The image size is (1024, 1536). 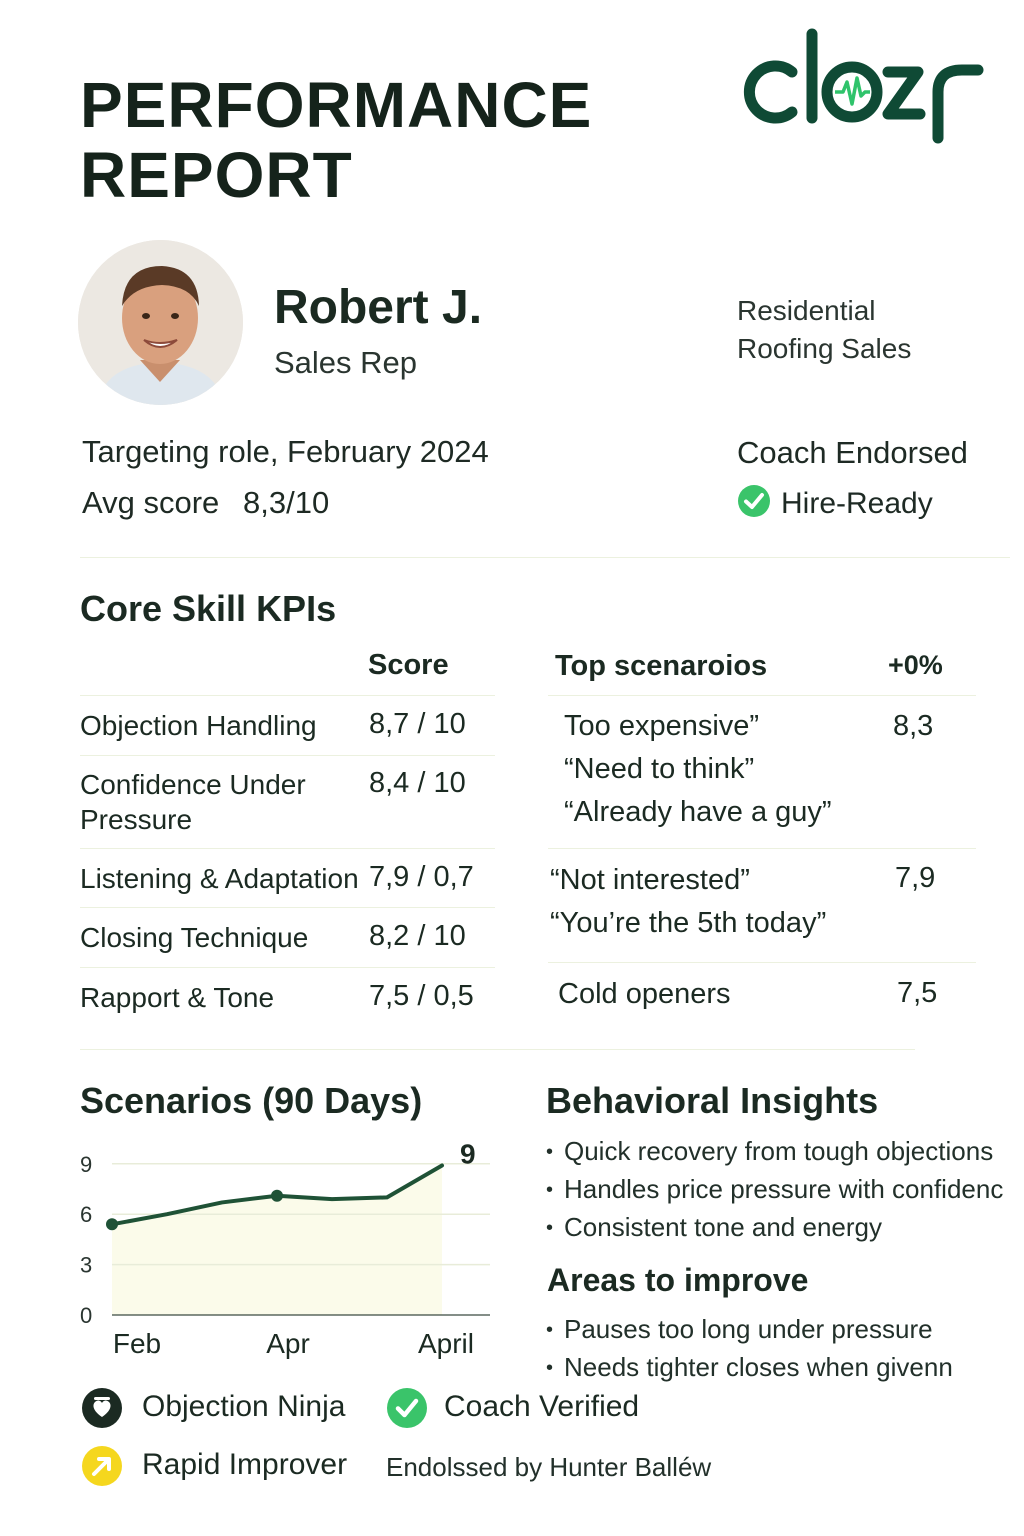 What do you see at coordinates (661, 666) in the screenshot?
I see `scenarios-column-header: Top scenaroios` at bounding box center [661, 666].